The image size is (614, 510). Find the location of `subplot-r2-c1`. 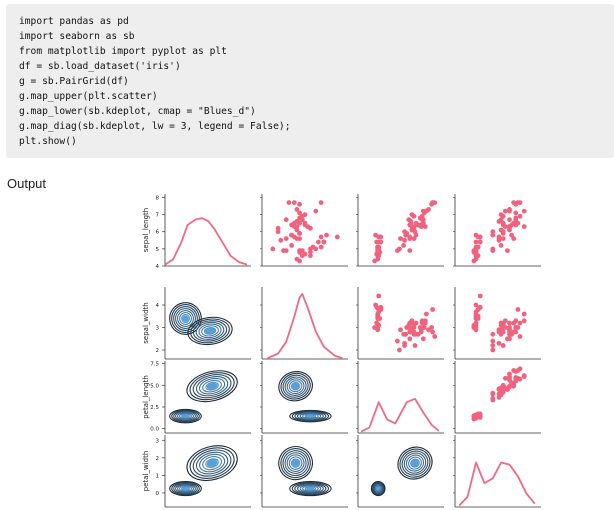

subplot-r2-c1 is located at coordinates (304, 397).